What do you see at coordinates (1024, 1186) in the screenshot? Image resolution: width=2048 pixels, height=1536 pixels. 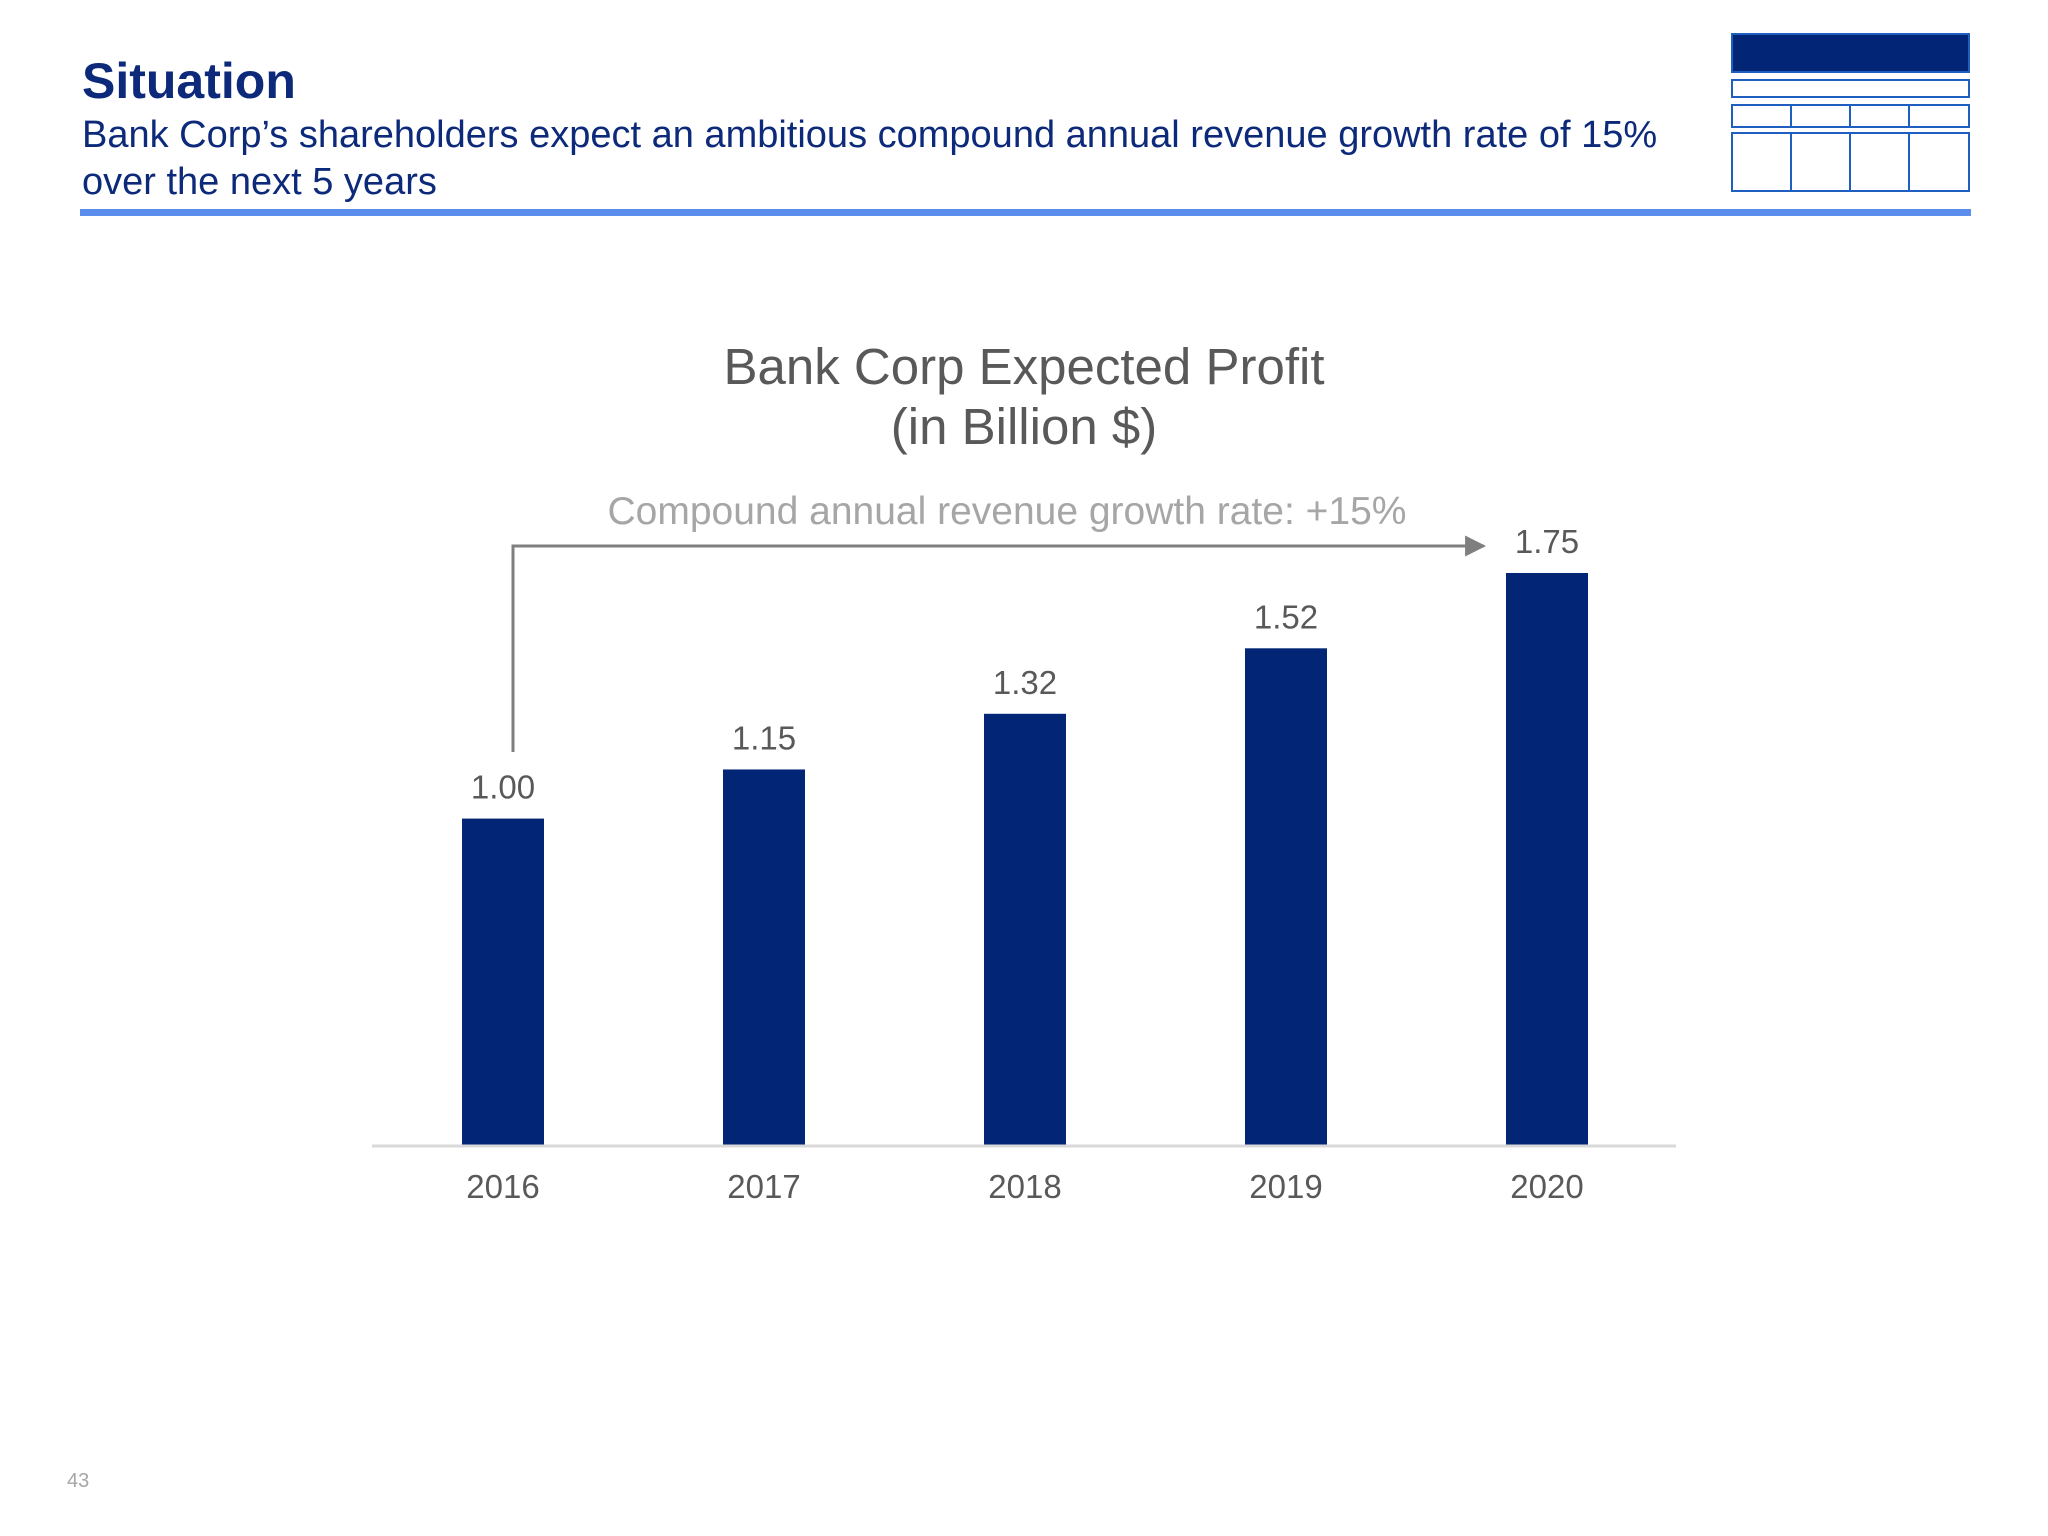 I see `x-tick-2018: 2018` at bounding box center [1024, 1186].